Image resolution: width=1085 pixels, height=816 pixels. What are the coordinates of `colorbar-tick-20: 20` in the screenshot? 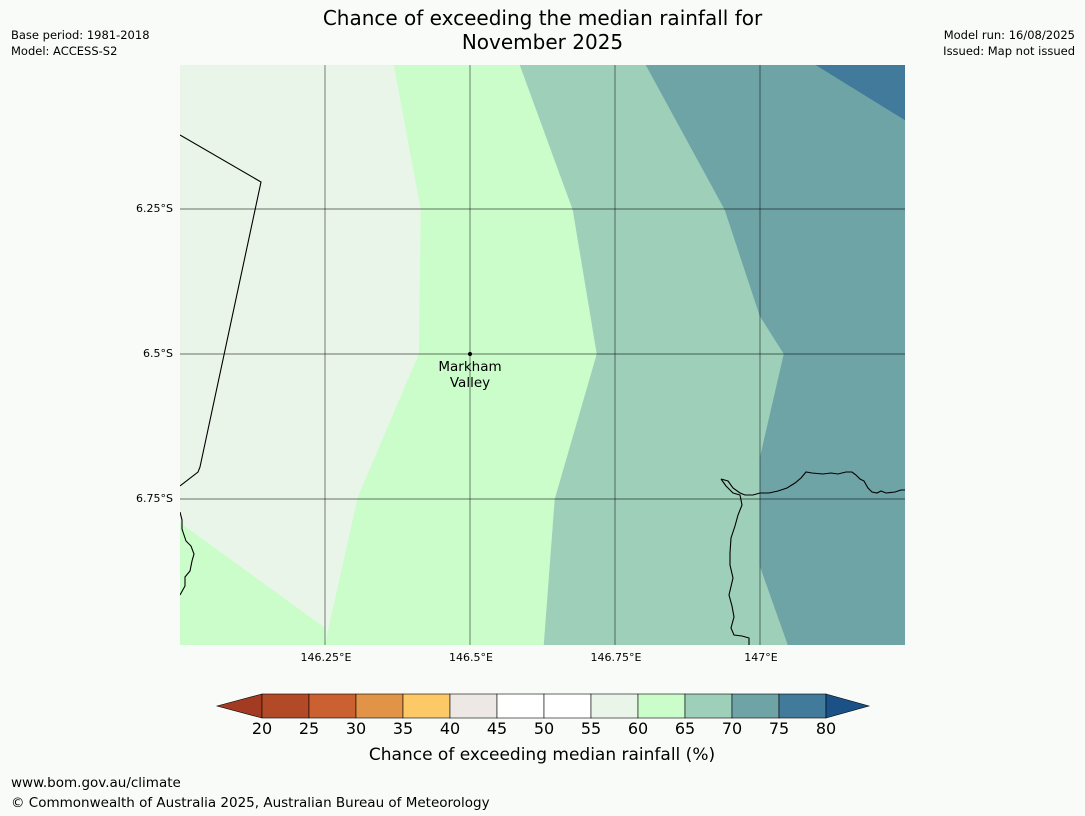 It's located at (262, 728).